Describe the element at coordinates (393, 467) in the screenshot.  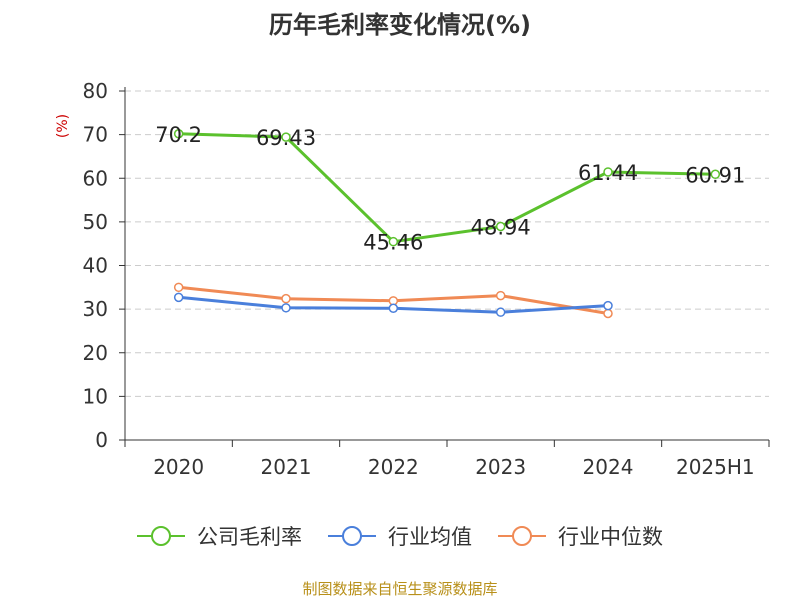
I see `x-tick-label: 2022` at that location.